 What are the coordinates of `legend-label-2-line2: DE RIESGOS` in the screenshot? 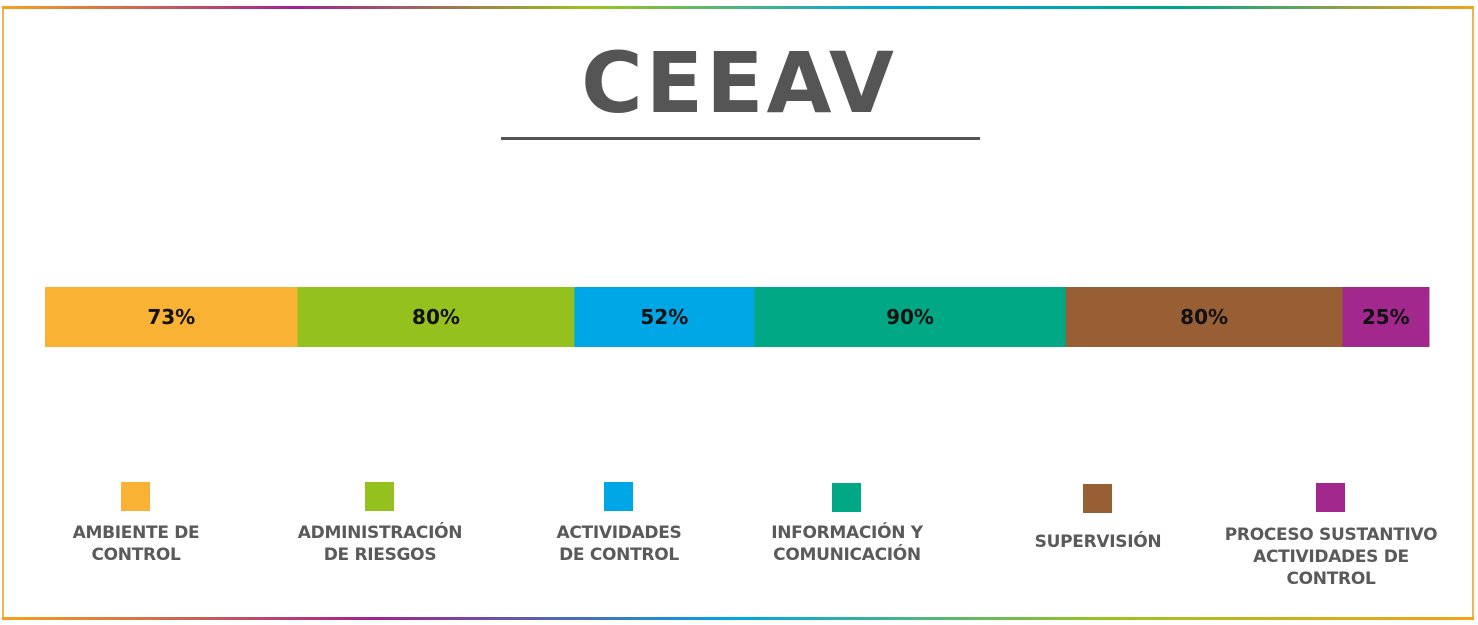 It's located at (380, 555).